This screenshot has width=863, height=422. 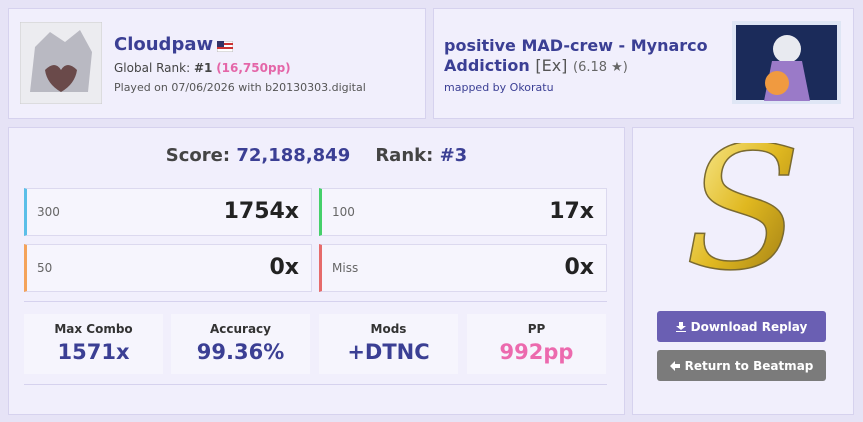 I want to click on hit-label: 300, so click(x=48, y=212).